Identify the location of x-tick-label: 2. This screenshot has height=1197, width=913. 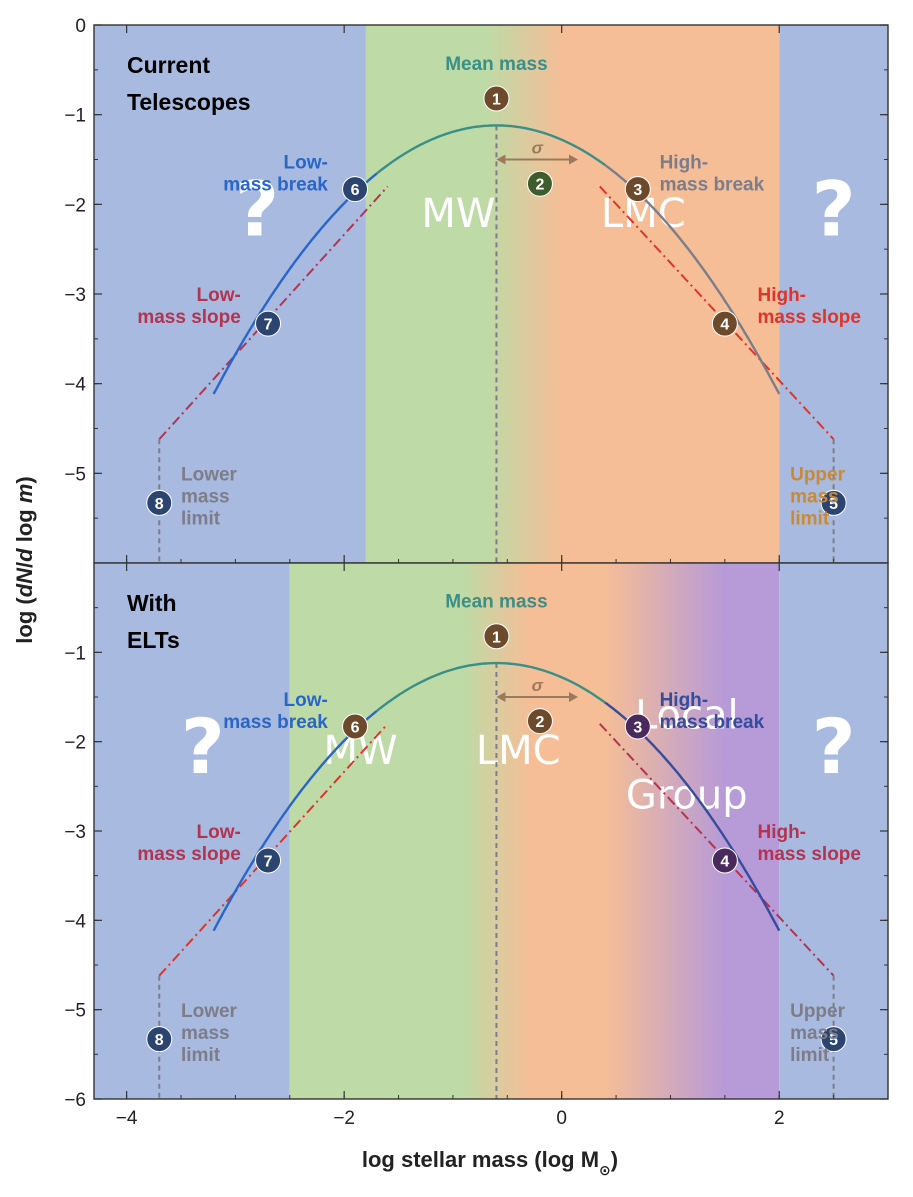
(779, 1118).